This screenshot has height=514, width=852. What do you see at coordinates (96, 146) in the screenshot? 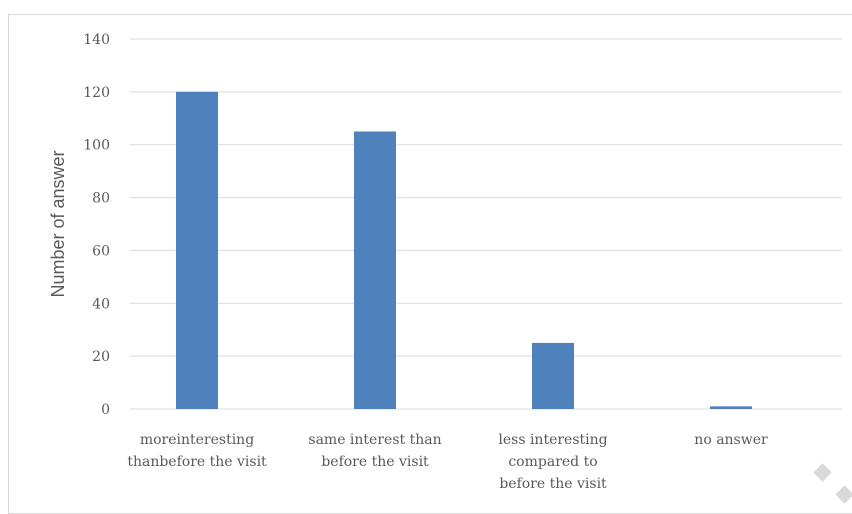
I see `y-tick-label: 100` at bounding box center [96, 146].